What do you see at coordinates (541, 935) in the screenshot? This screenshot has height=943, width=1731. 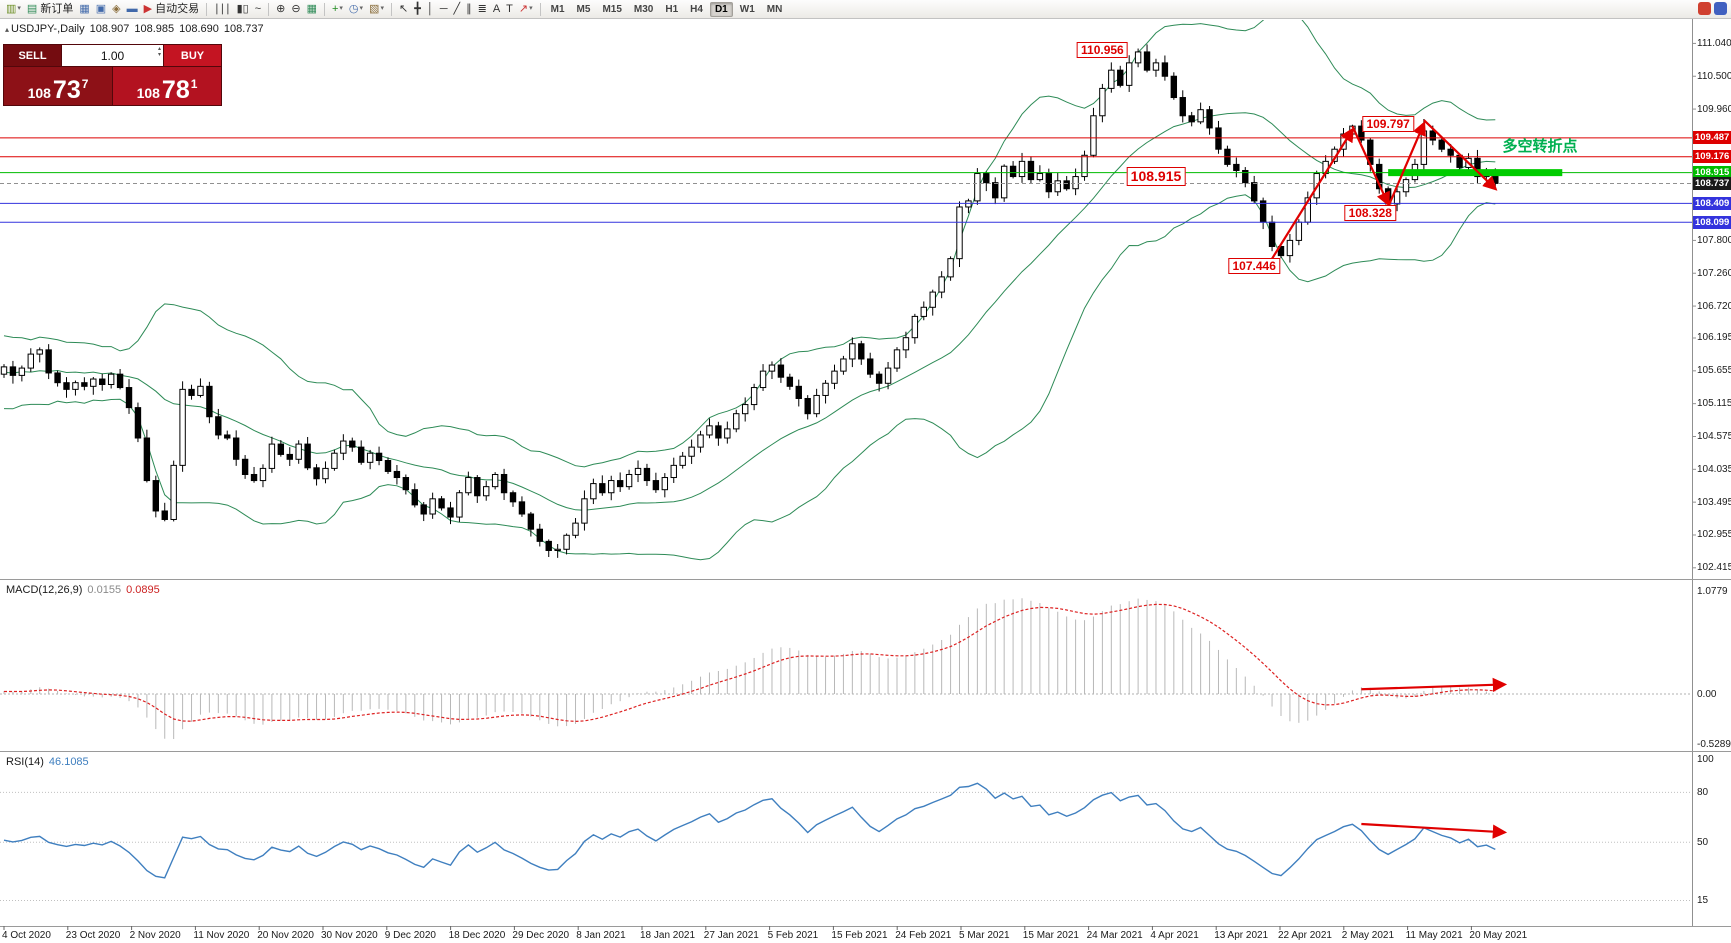 I see `date-axis-label: 29 Dec 2020` at bounding box center [541, 935].